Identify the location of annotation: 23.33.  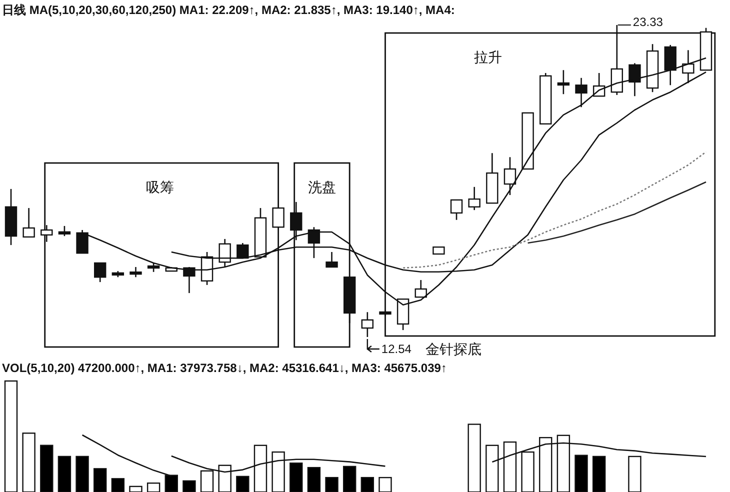
(648, 22).